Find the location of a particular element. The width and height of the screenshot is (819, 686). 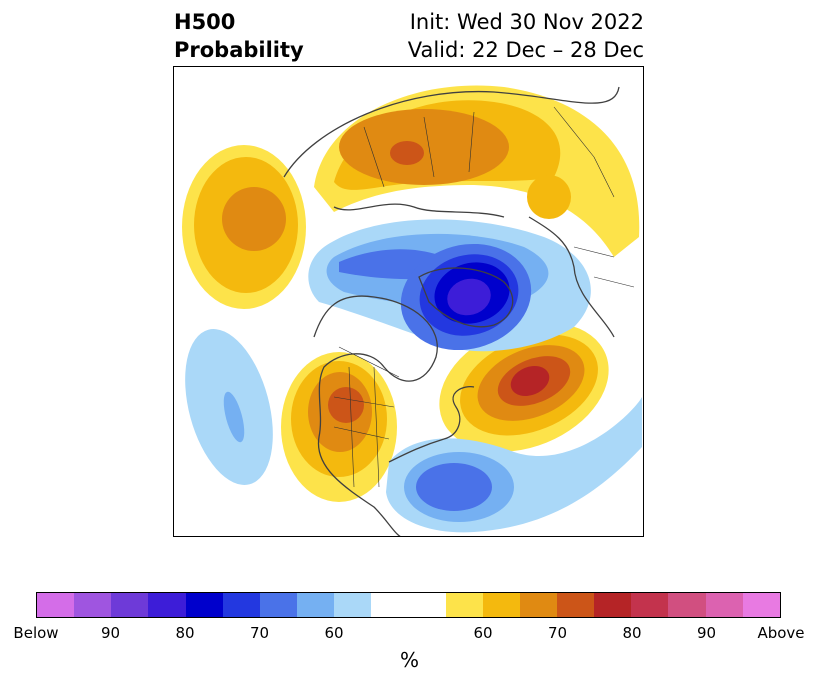

us-state-borders is located at coordinates (366, 417).